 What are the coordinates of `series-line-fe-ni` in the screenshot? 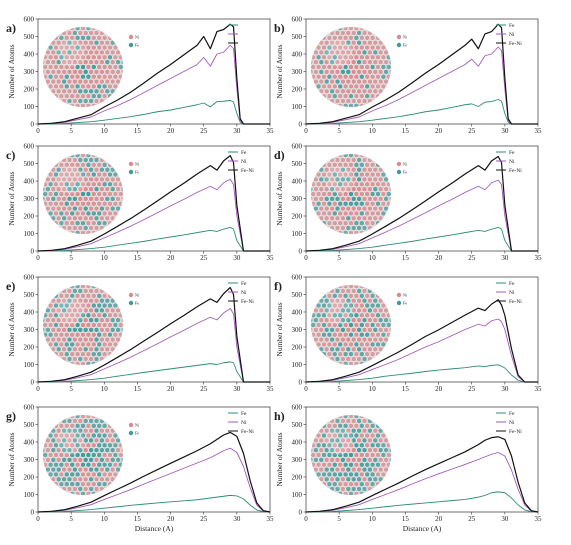 It's located at (154, 472).